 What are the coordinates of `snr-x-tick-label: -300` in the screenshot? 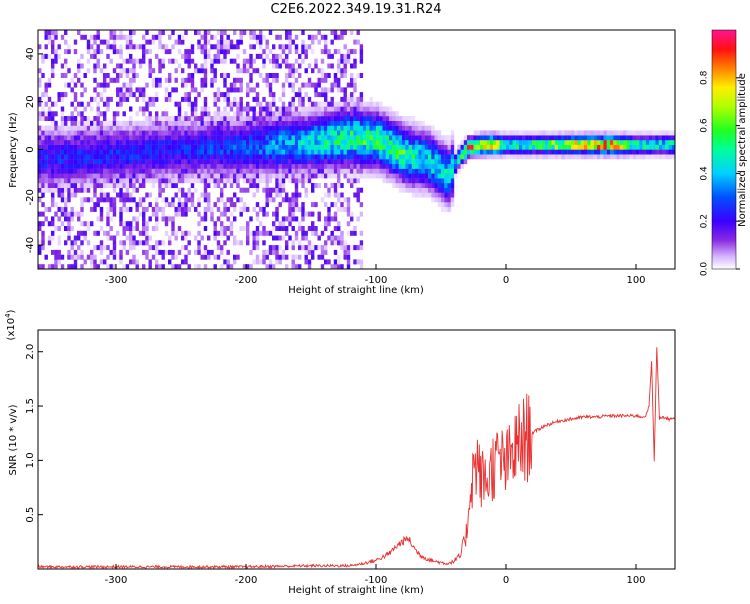 It's located at (116, 580).